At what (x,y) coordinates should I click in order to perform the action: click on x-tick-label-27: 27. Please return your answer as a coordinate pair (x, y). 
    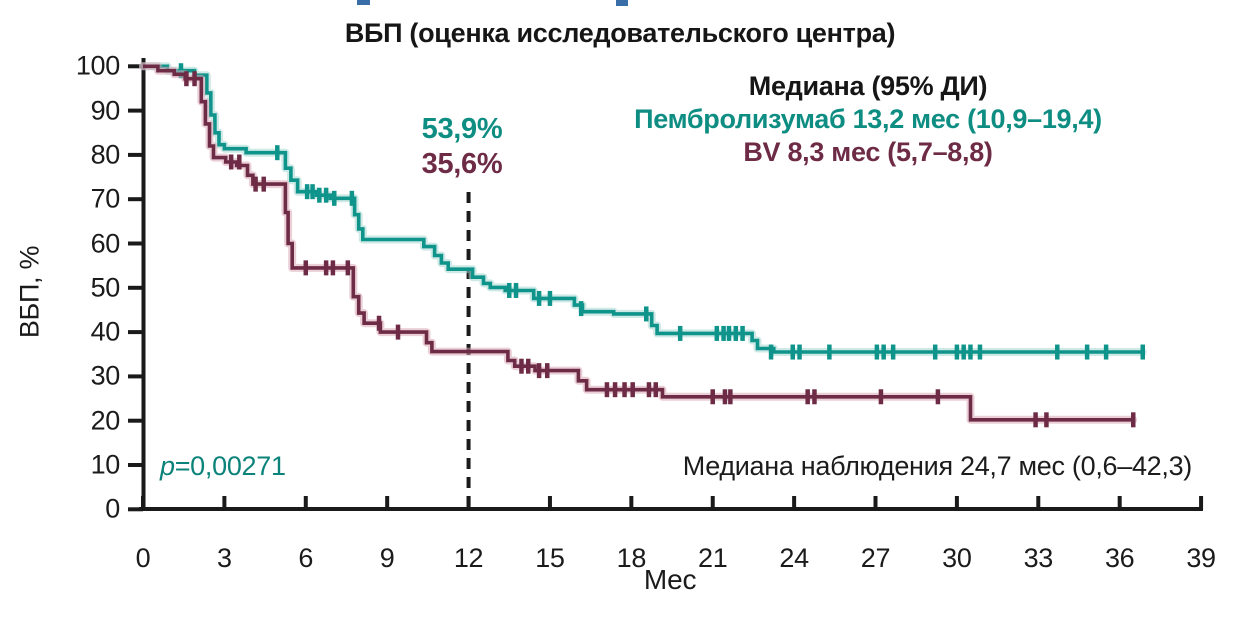
    Looking at the image, I should click on (875, 558).